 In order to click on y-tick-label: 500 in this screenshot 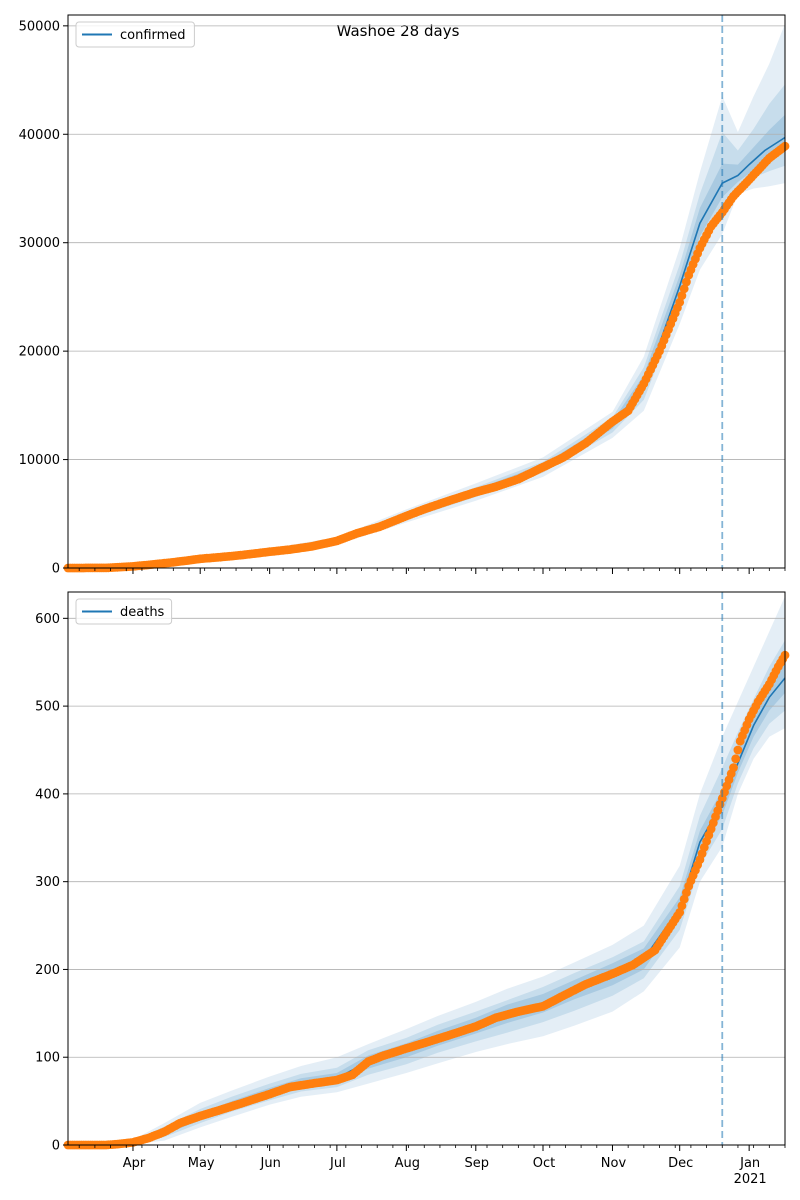, I will do `click(47, 707)`.